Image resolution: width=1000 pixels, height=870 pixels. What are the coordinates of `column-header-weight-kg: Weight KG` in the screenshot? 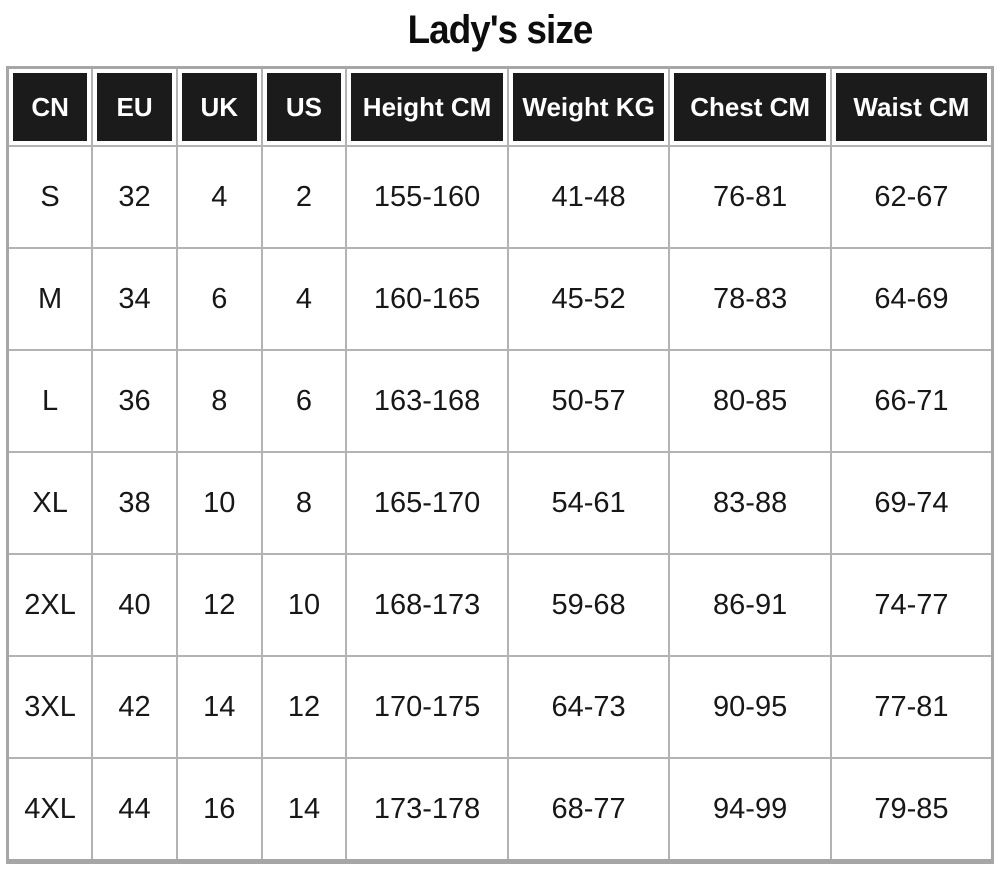 It's located at (588, 106).